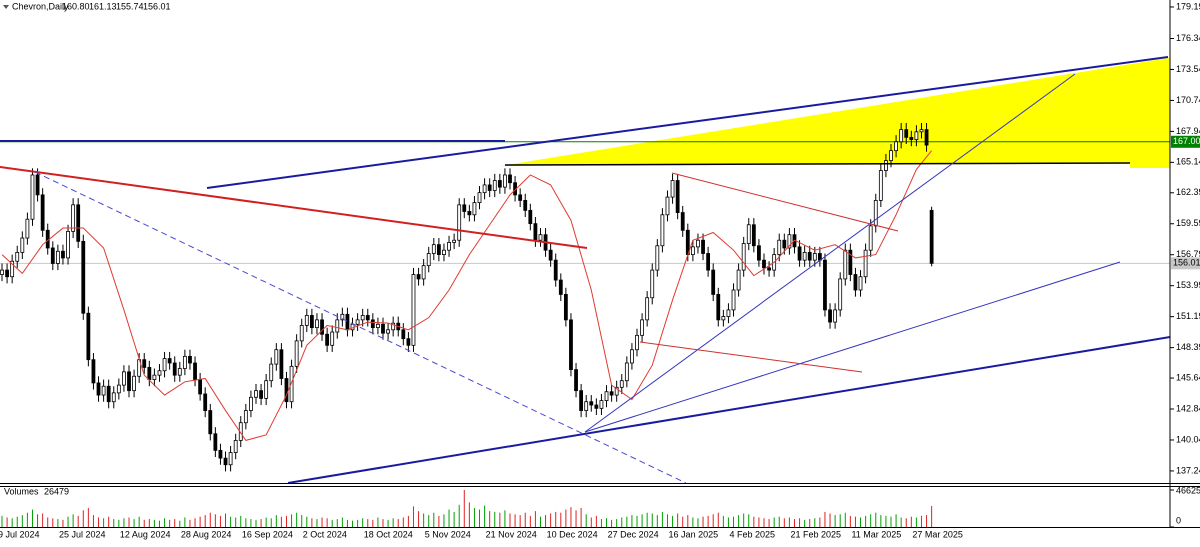  What do you see at coordinates (572, 534) in the screenshot?
I see `x-tick-label: 10 Dec 2024` at bounding box center [572, 534].